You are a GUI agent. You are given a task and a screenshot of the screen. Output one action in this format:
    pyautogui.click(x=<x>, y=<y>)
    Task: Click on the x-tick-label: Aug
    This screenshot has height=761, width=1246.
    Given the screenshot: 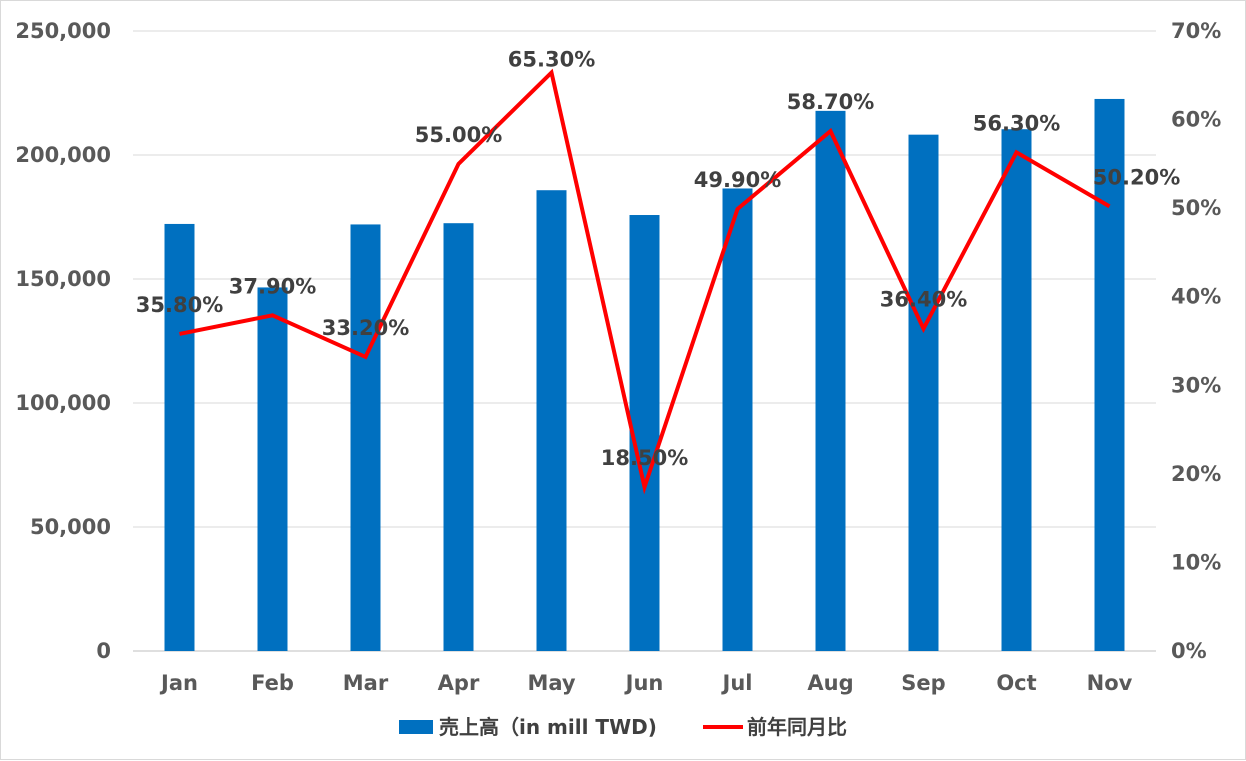 What is the action you would take?
    pyautogui.click(x=830, y=683)
    